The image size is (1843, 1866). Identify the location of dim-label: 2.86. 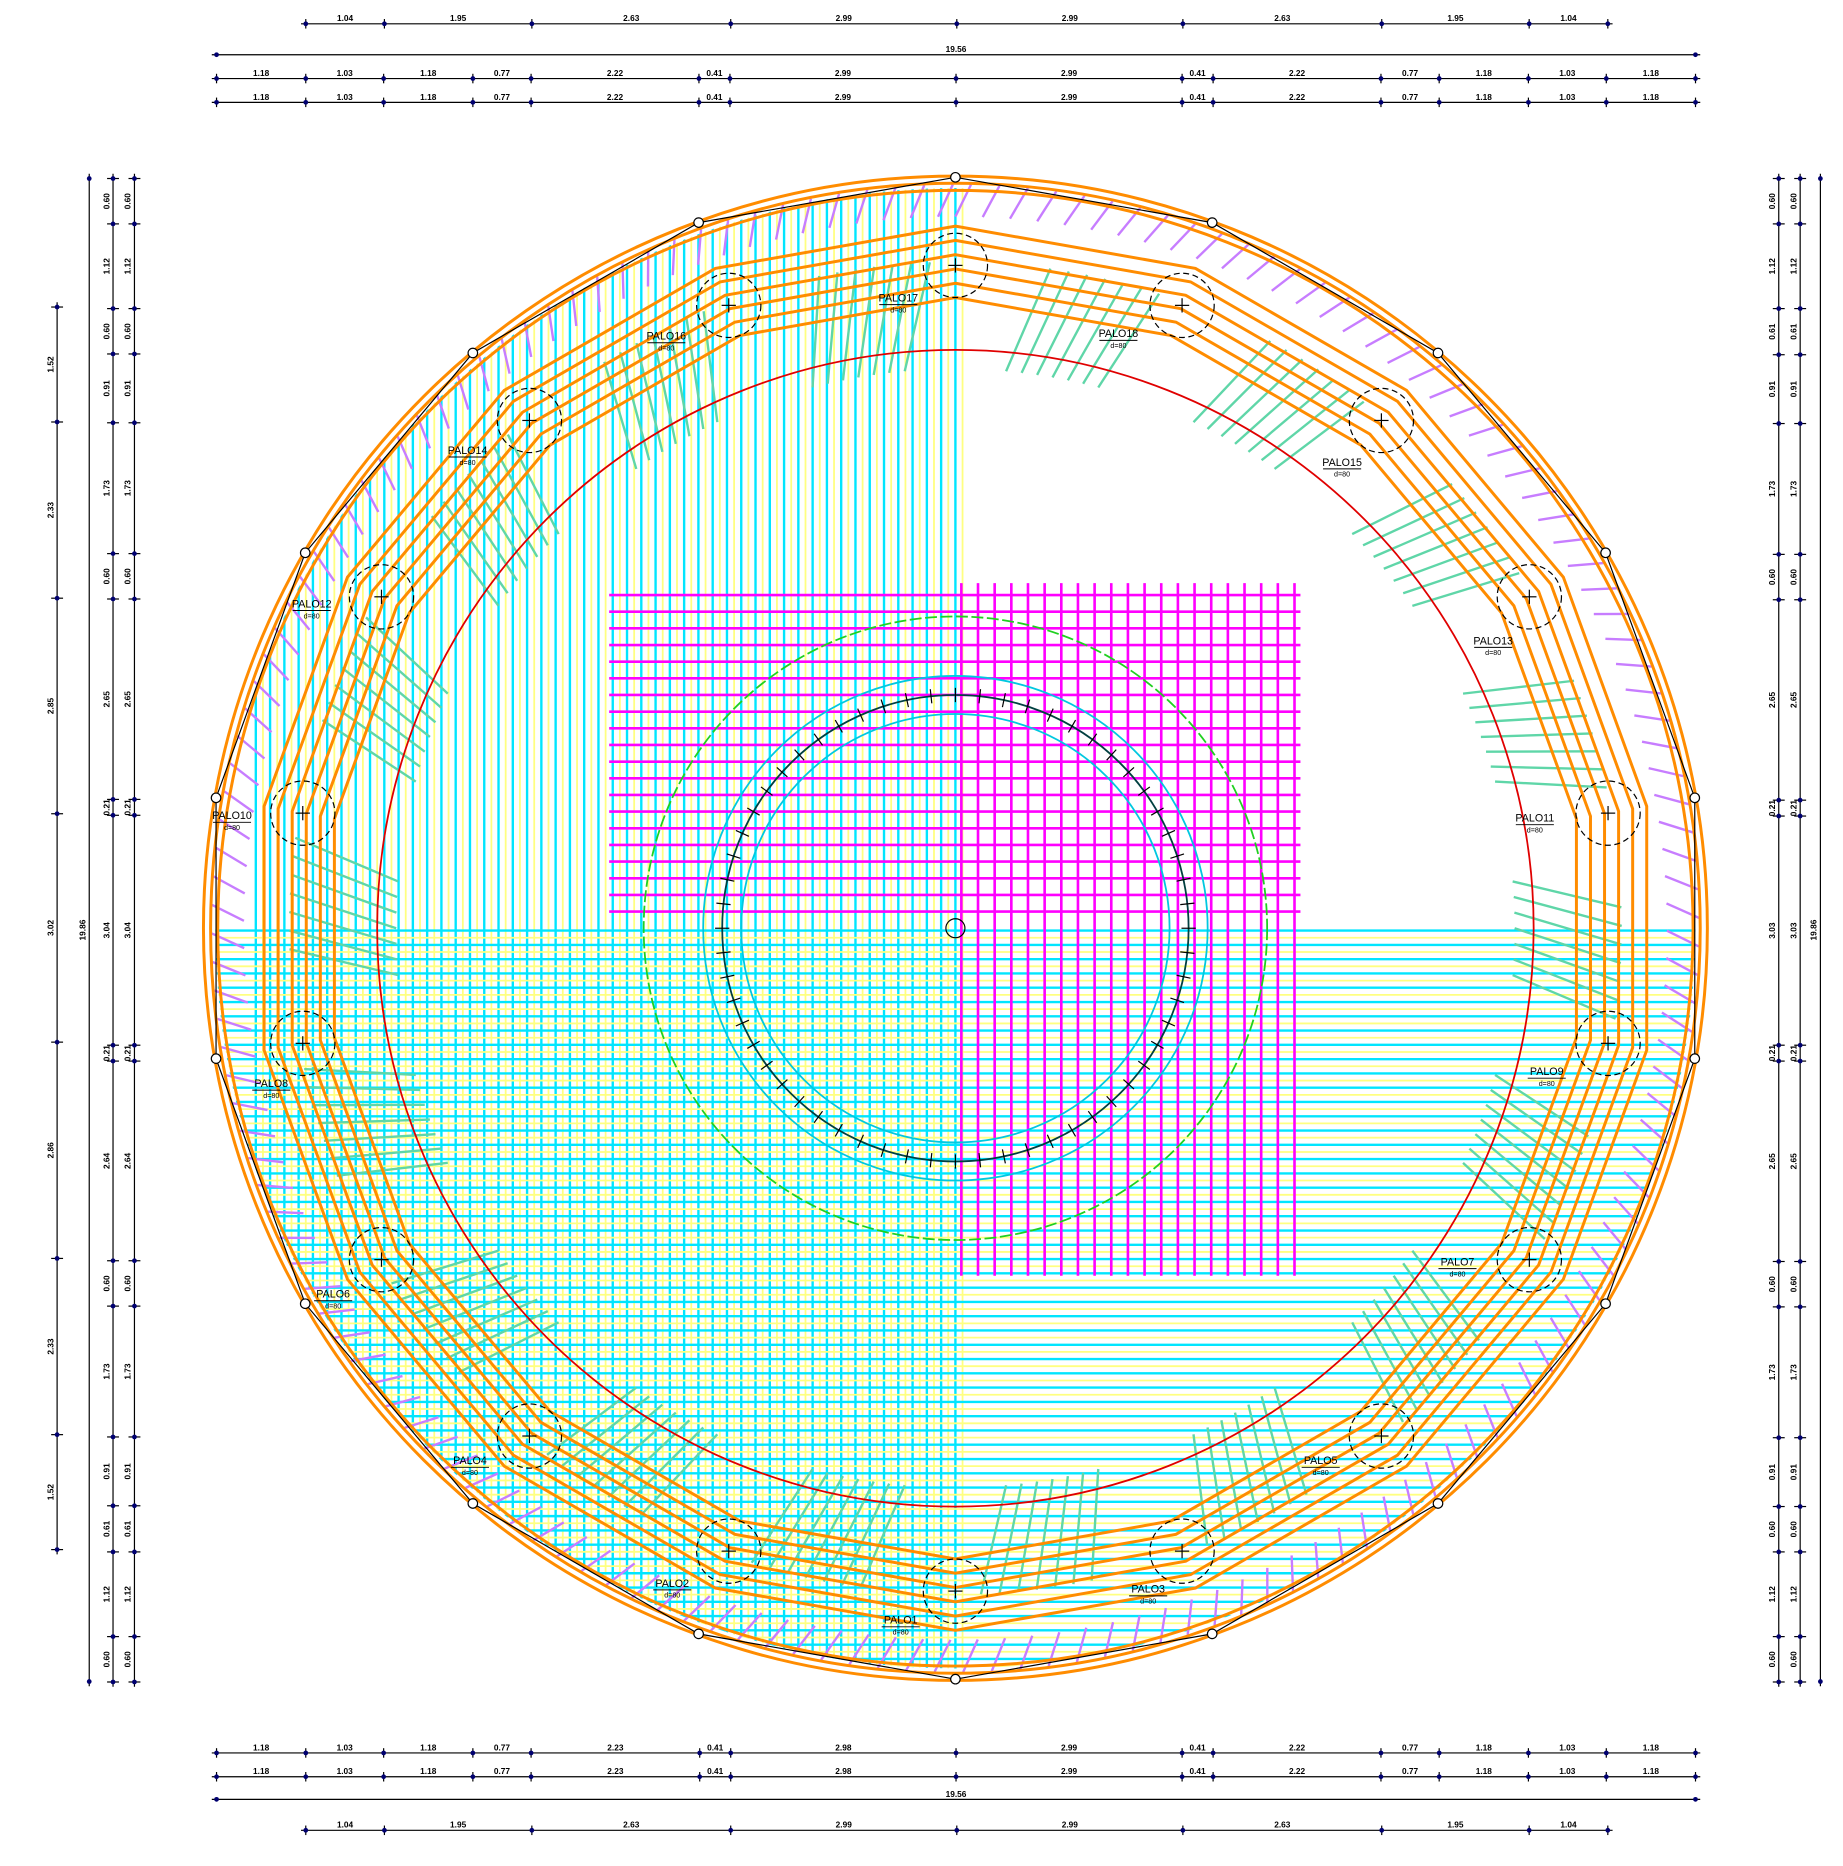
(50, 1150).